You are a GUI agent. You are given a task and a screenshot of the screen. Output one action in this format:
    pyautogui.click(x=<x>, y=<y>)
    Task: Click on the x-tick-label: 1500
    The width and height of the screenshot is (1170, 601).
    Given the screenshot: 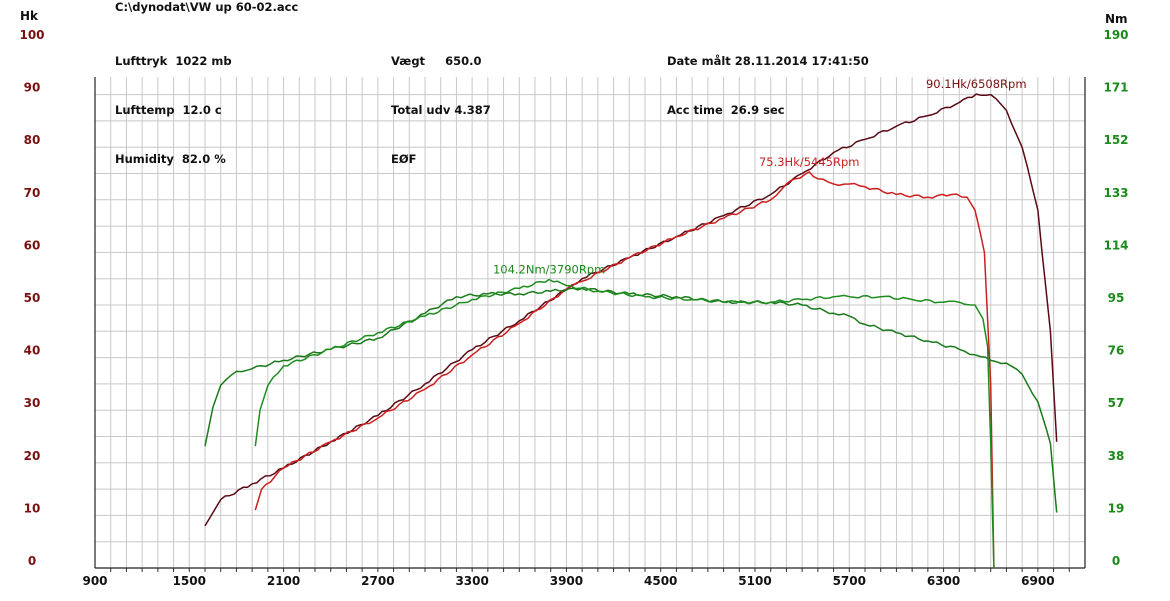 What is the action you would take?
    pyautogui.click(x=189, y=581)
    